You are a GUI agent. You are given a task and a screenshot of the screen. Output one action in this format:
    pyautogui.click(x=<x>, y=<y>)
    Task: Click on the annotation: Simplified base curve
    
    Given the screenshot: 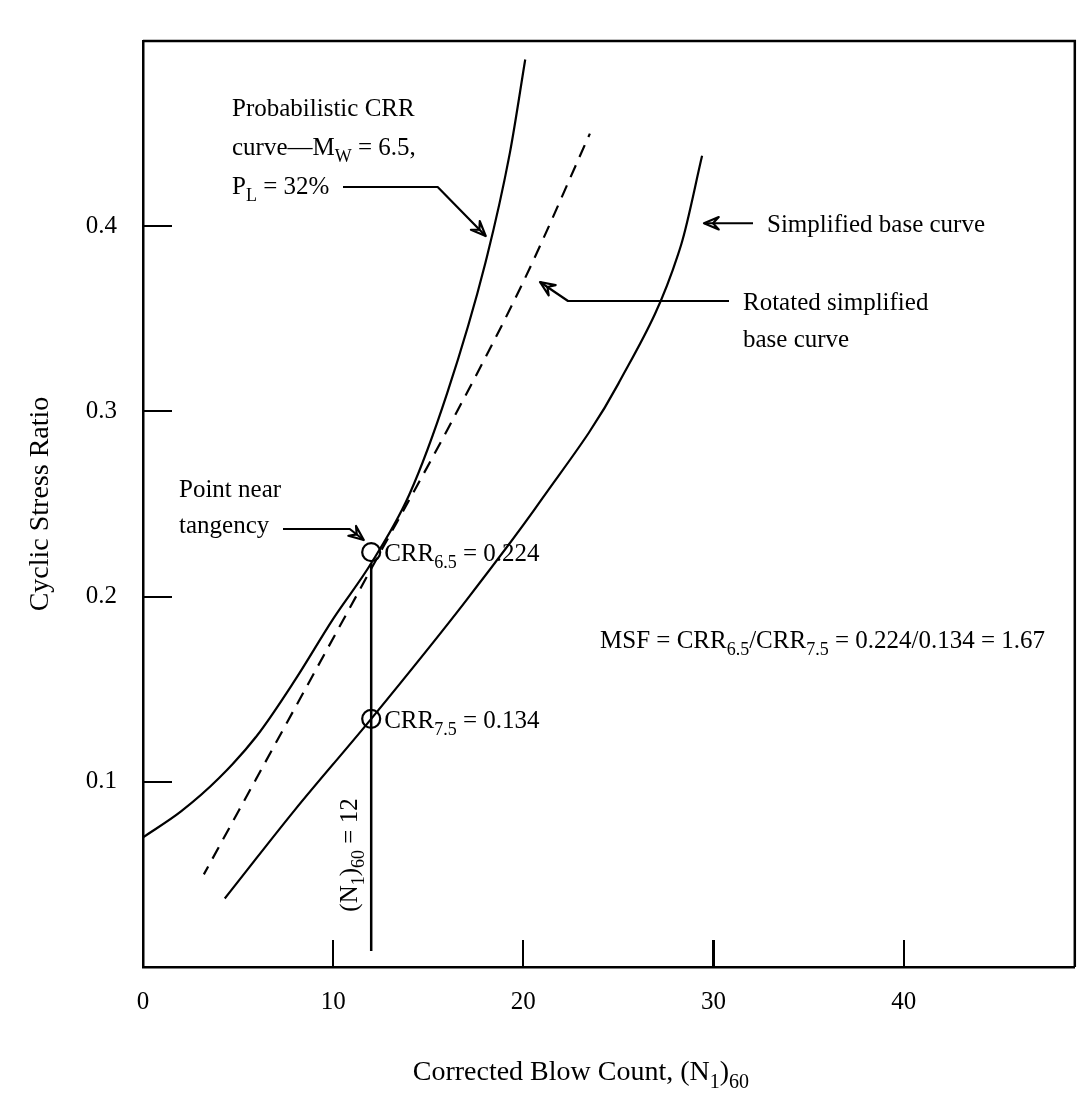 What is the action you would take?
    pyautogui.click(x=876, y=223)
    